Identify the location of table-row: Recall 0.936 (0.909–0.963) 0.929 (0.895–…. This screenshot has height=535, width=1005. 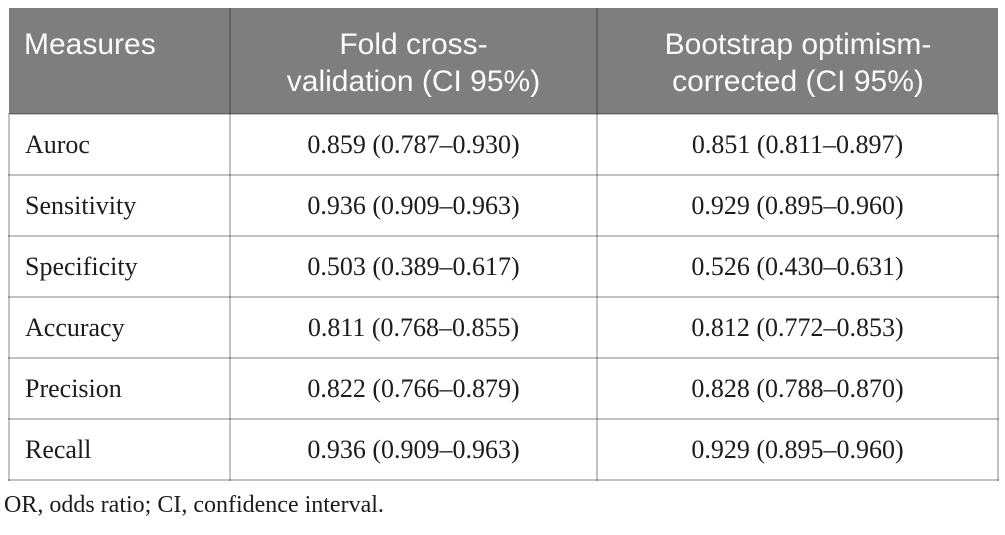
(503, 449).